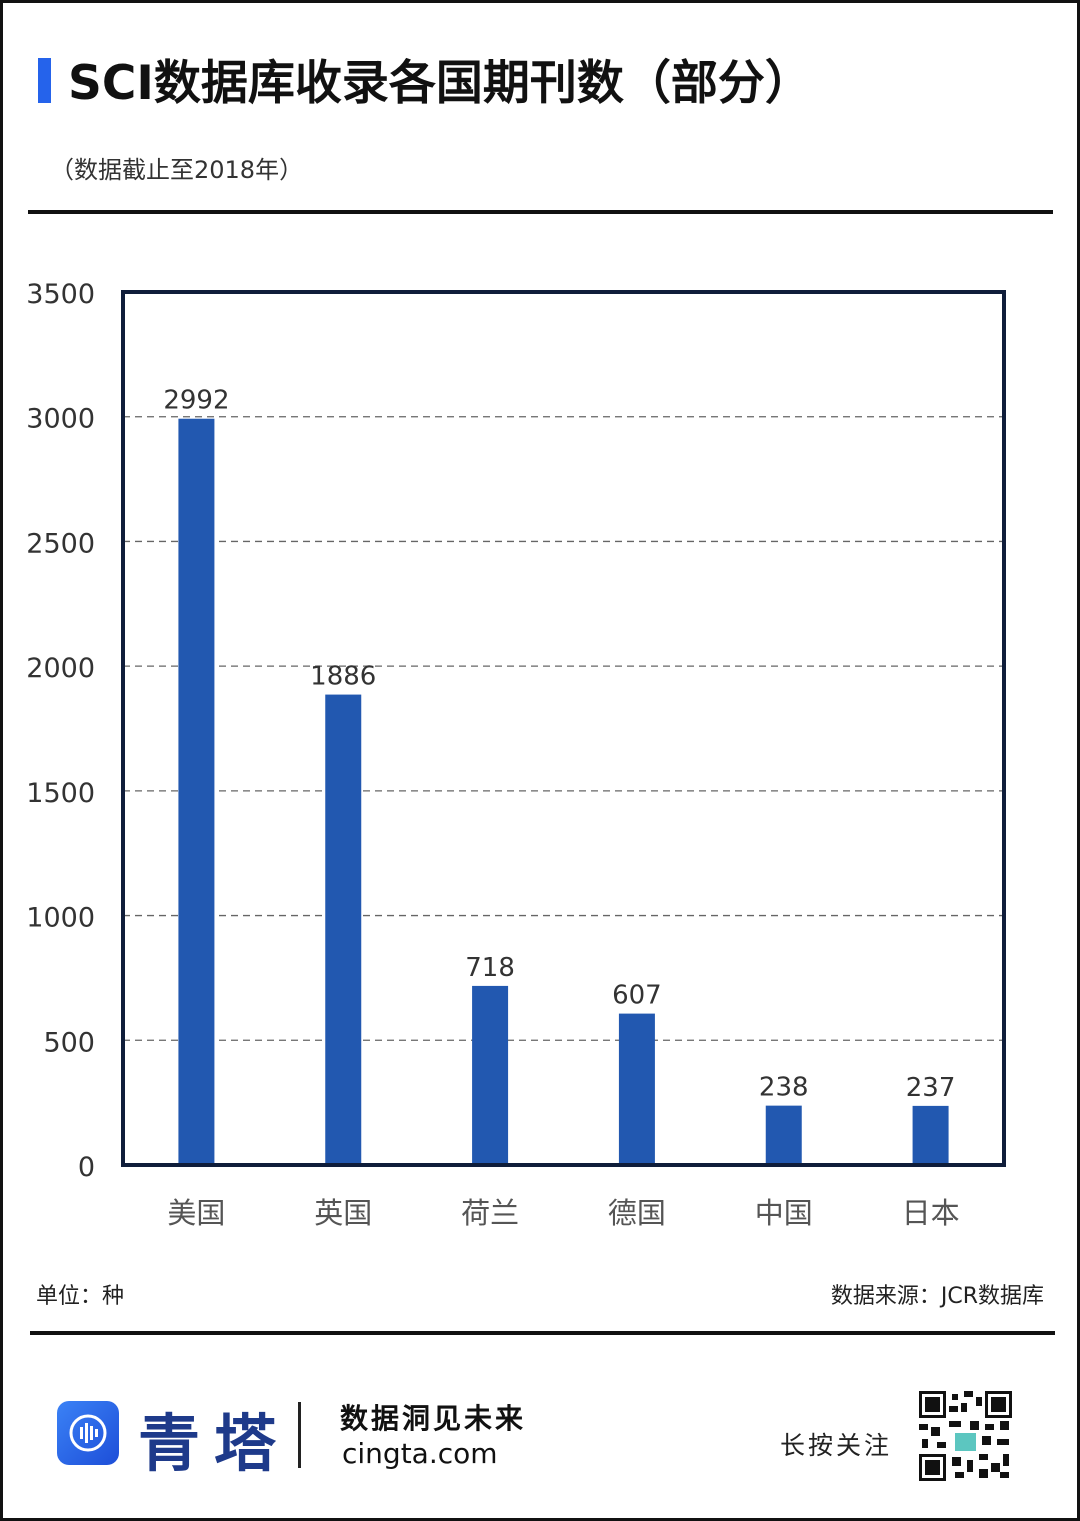 This screenshot has height=1521, width=1080. I want to click on y-tick-label: 2000, so click(60, 668).